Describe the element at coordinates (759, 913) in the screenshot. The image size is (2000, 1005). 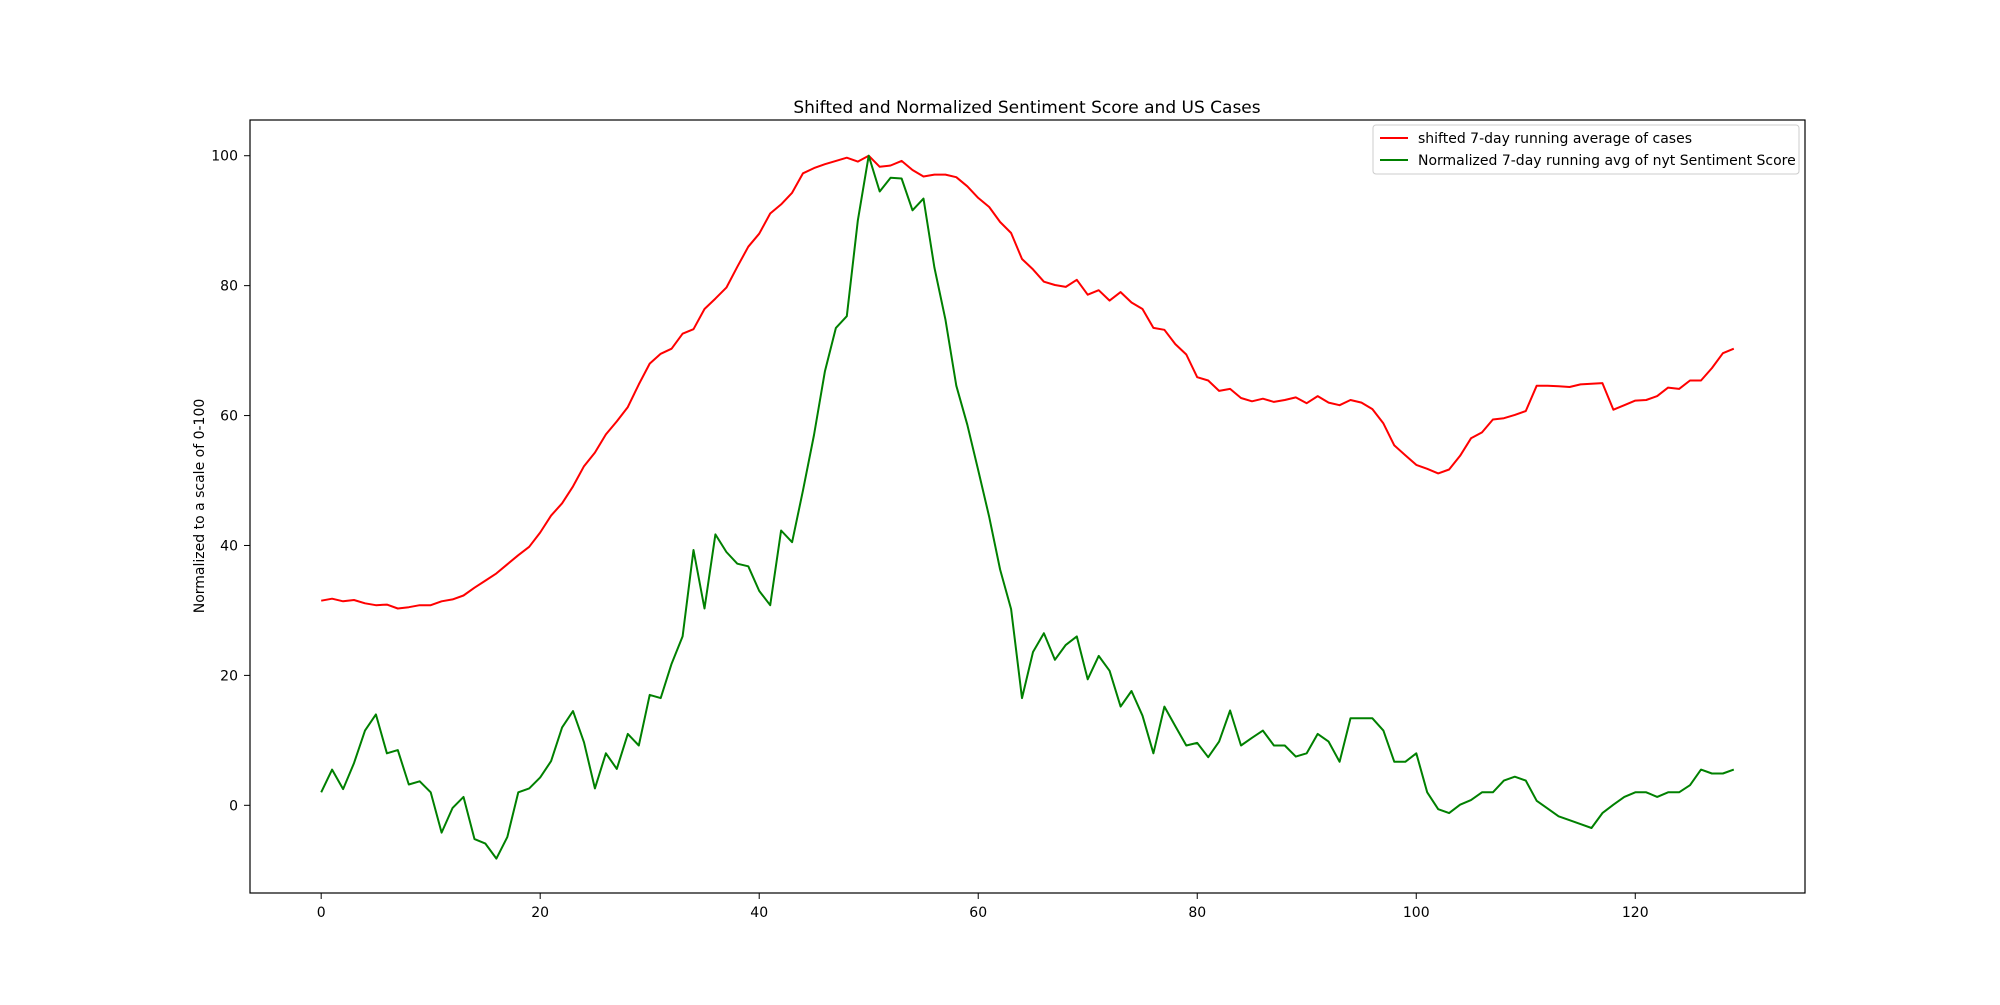
I see `x-tick-label: 40` at that location.